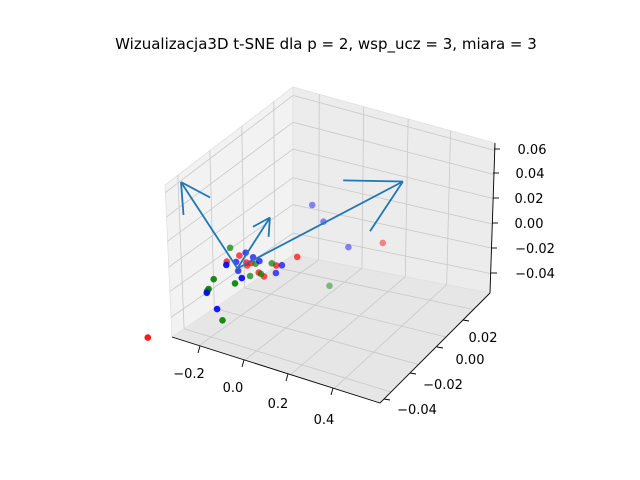  I want to click on x-tick-label: 0.4, so click(324, 420).